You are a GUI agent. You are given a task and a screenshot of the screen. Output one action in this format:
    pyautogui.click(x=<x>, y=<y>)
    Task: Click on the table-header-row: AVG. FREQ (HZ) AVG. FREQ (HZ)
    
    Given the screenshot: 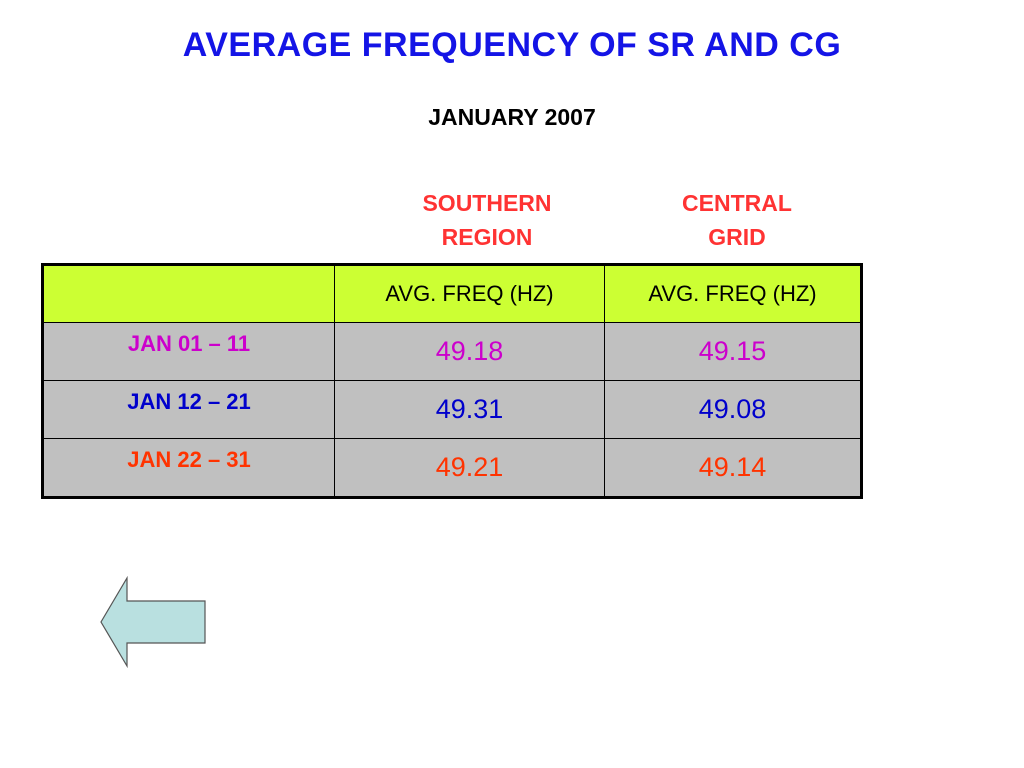 What is the action you would take?
    pyautogui.click(x=452, y=293)
    